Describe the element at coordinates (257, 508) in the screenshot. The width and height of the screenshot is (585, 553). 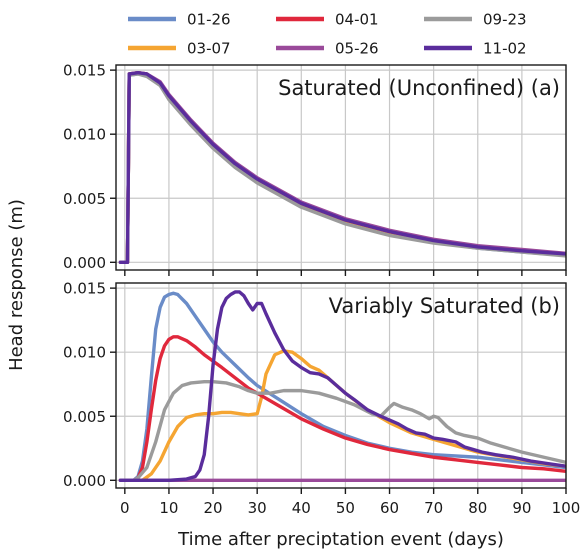
I see `x-tick-label: 30` at that location.